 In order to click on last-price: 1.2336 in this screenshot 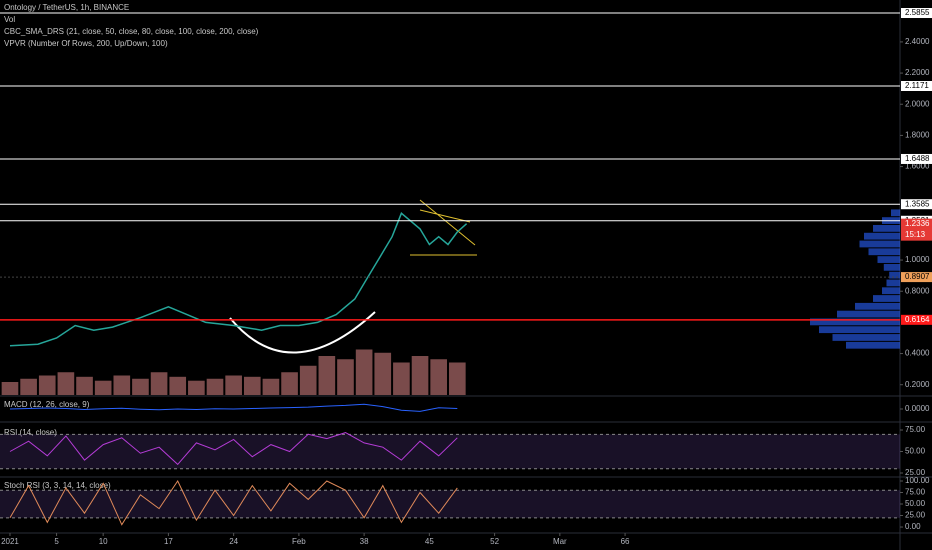, I will do `click(917, 223)`.